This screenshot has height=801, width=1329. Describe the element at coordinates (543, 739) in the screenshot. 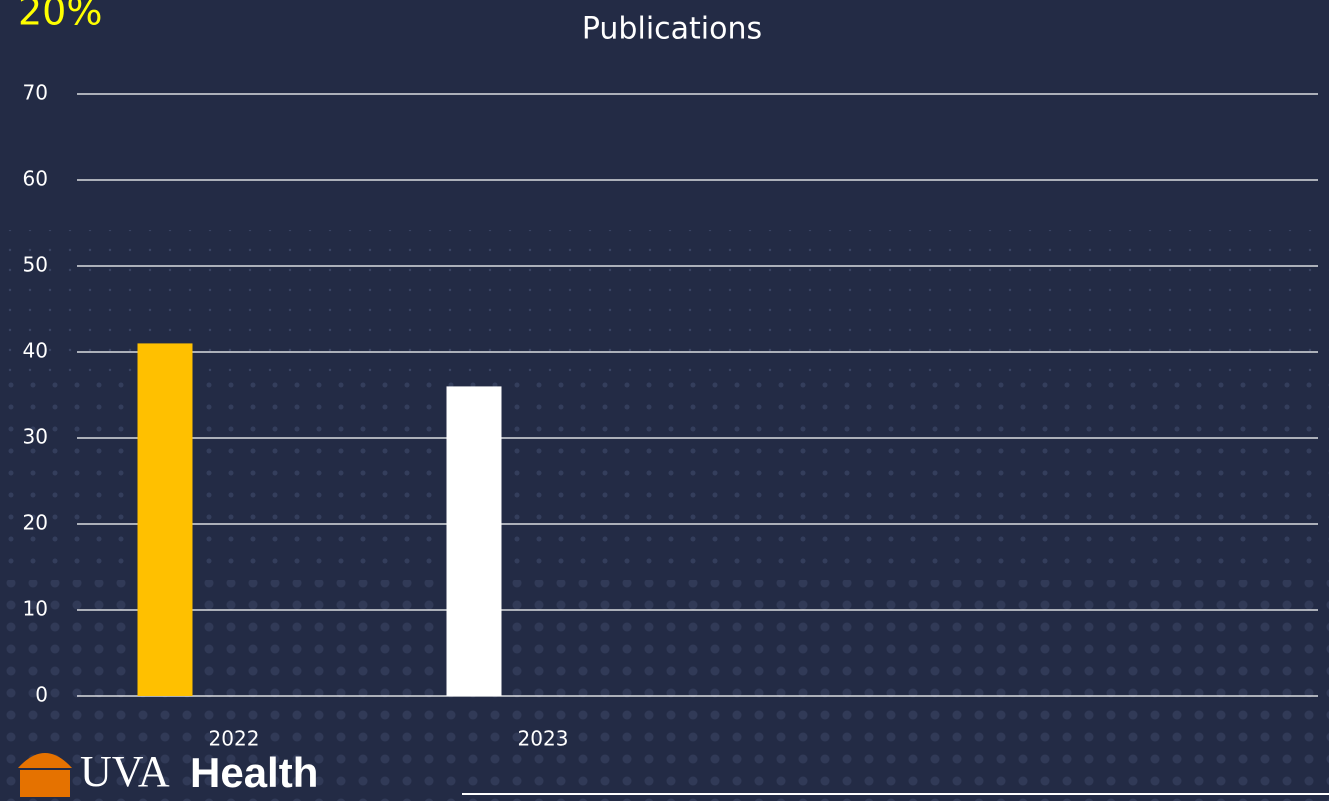

I see `x-tick-label: 2023` at that location.